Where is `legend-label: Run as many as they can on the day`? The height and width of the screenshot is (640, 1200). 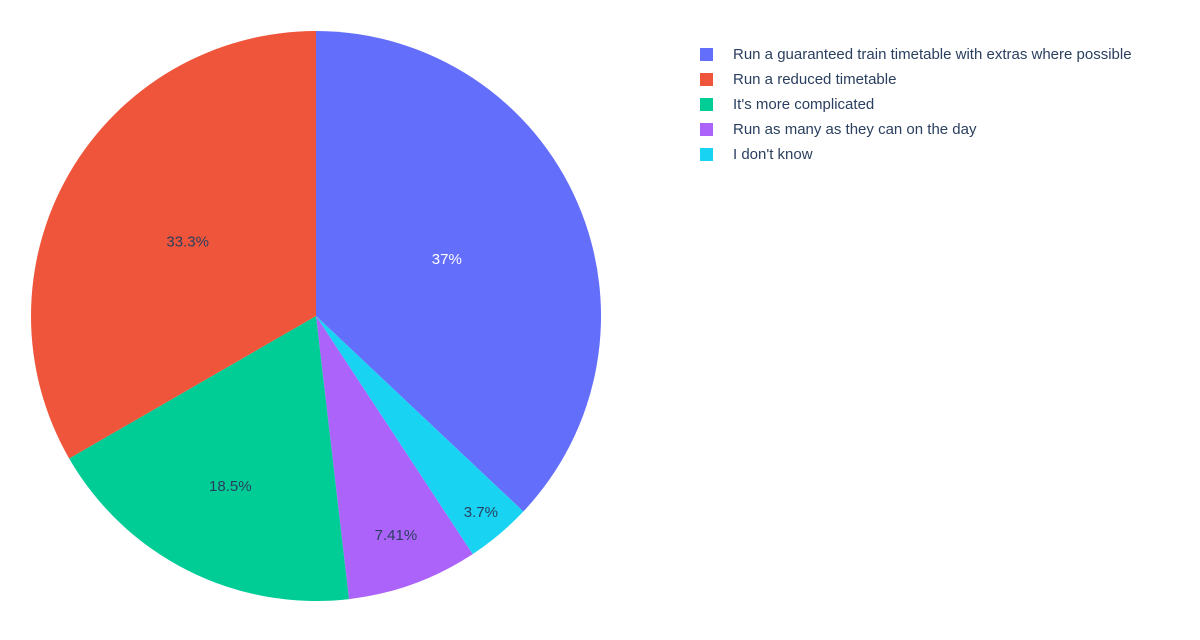 legend-label: Run as many as they can on the day is located at coordinates (855, 129).